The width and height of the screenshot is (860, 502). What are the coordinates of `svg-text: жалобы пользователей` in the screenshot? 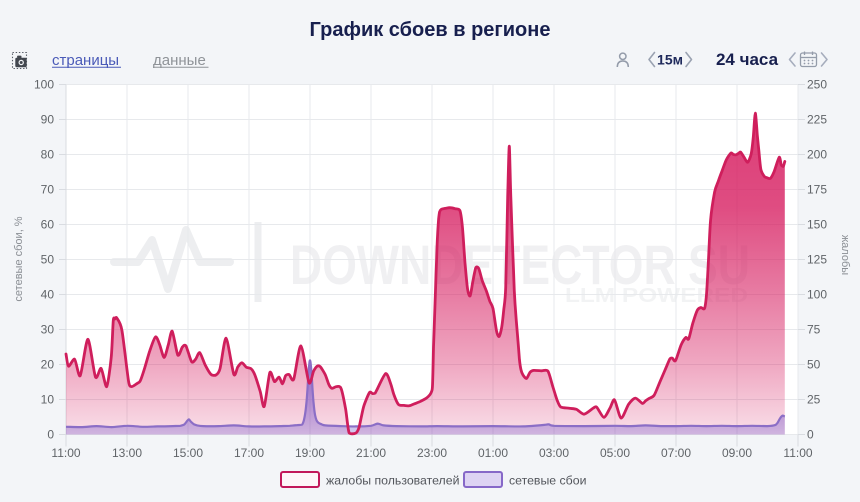 It's located at (393, 481).